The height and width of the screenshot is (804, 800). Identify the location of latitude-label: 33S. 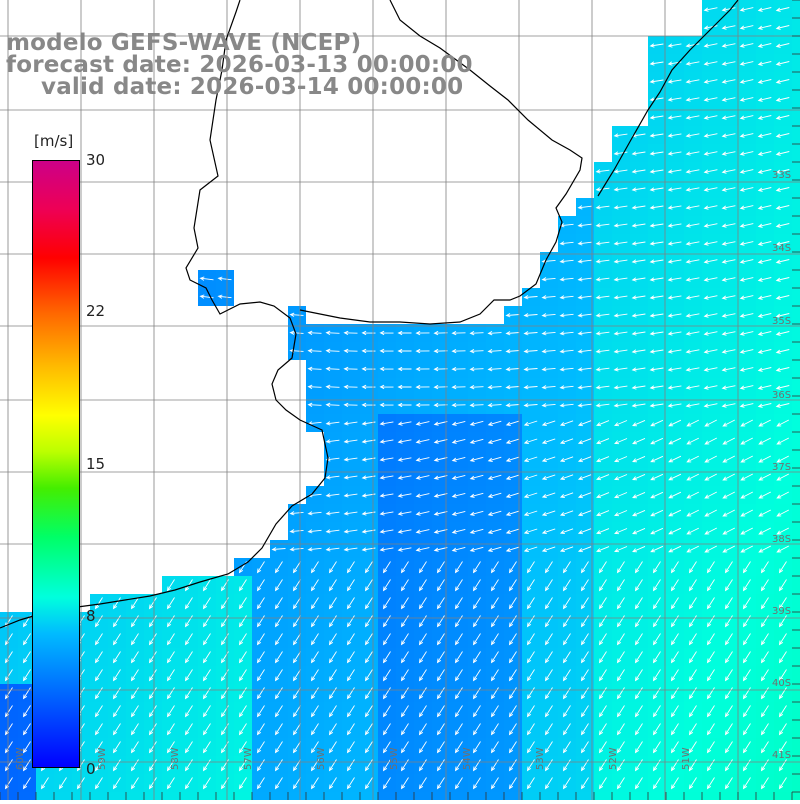
(781, 175).